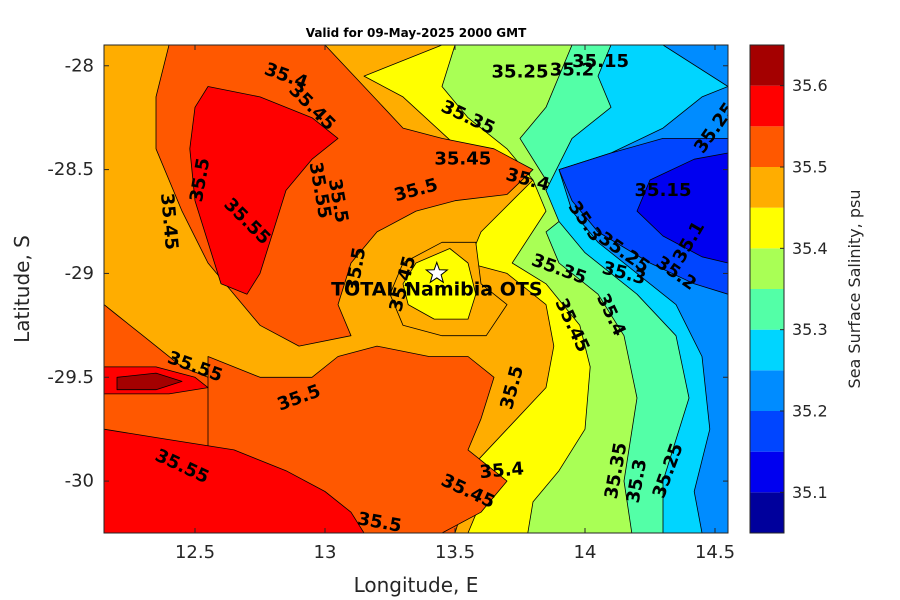  What do you see at coordinates (70, 169) in the screenshot?
I see `y-tick-label: -28.5` at bounding box center [70, 169].